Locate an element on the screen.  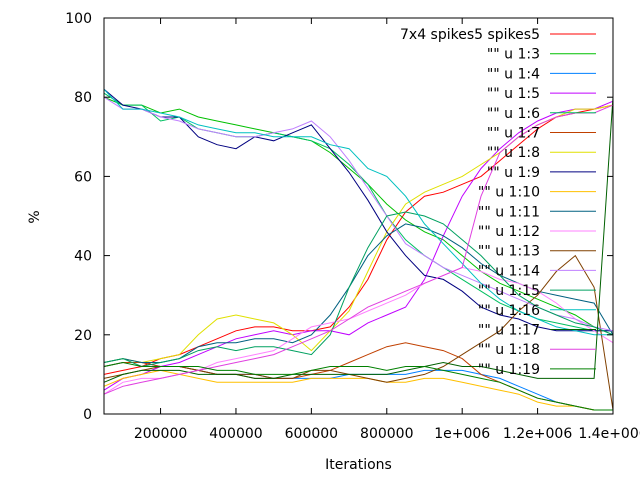
x-tick-label: 1.4e+006 is located at coordinates (609, 434).